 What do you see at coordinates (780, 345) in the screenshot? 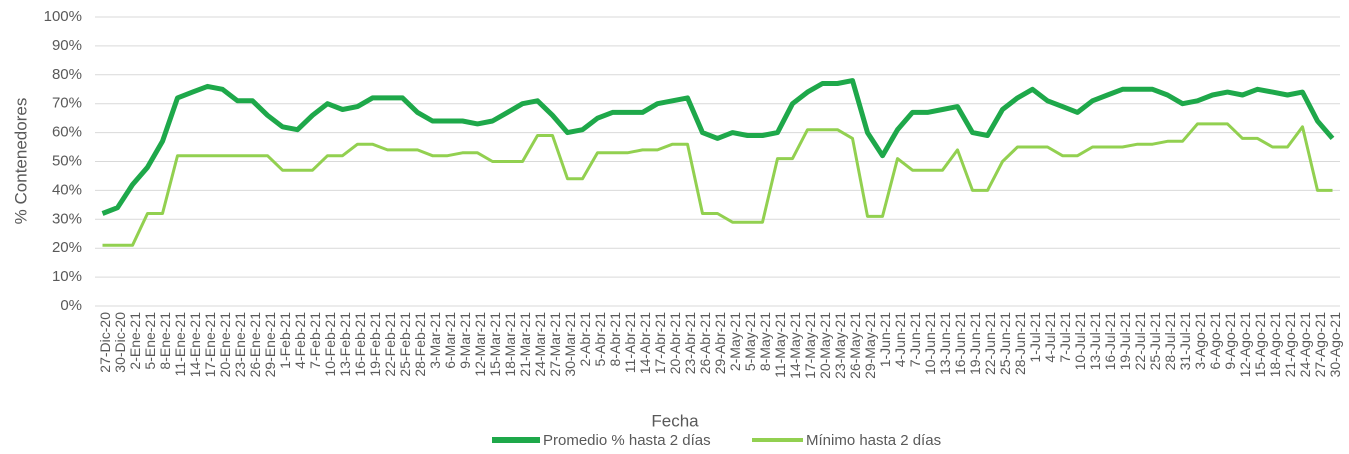
I see `x-tick-label: 11-May-21` at bounding box center [780, 345].